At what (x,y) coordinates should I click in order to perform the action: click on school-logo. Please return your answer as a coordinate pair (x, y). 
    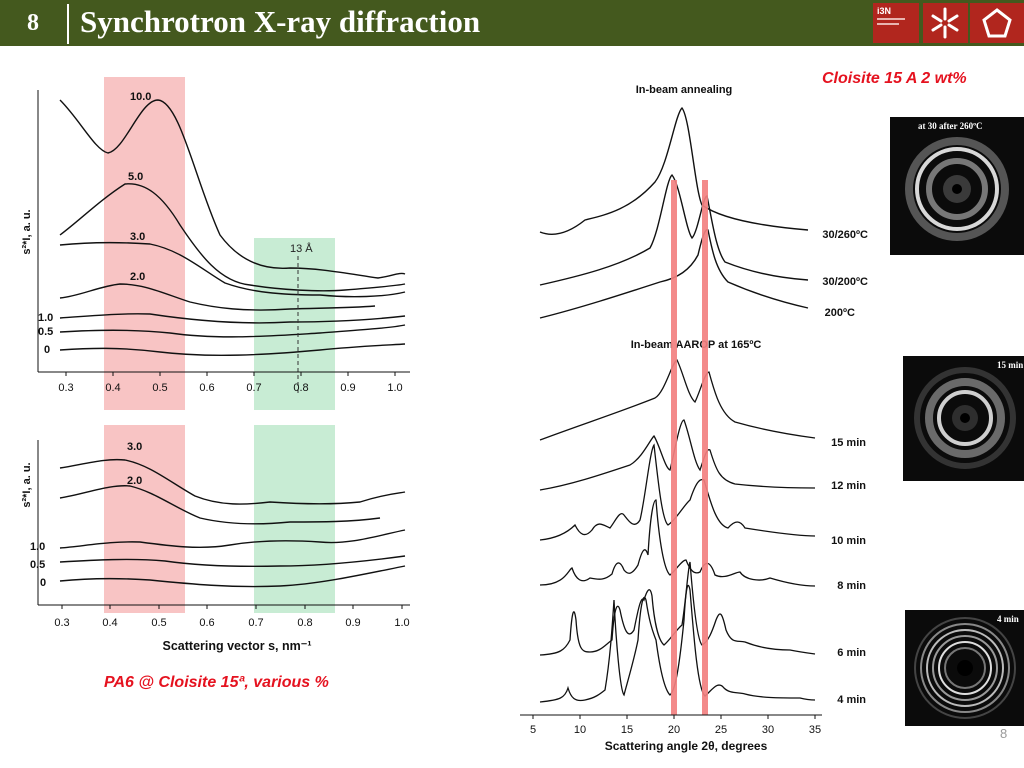
    Looking at the image, I should click on (997, 23).